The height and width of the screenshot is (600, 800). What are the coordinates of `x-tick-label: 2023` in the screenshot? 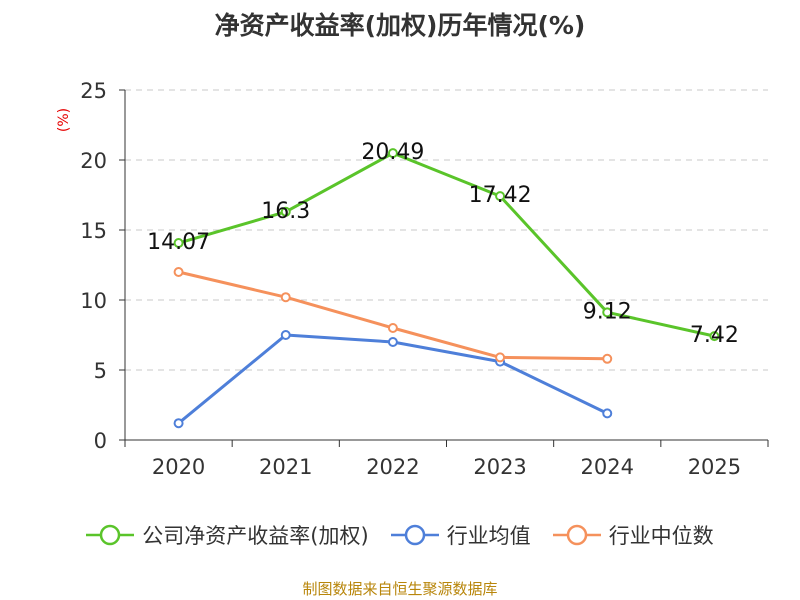 It's located at (499, 467).